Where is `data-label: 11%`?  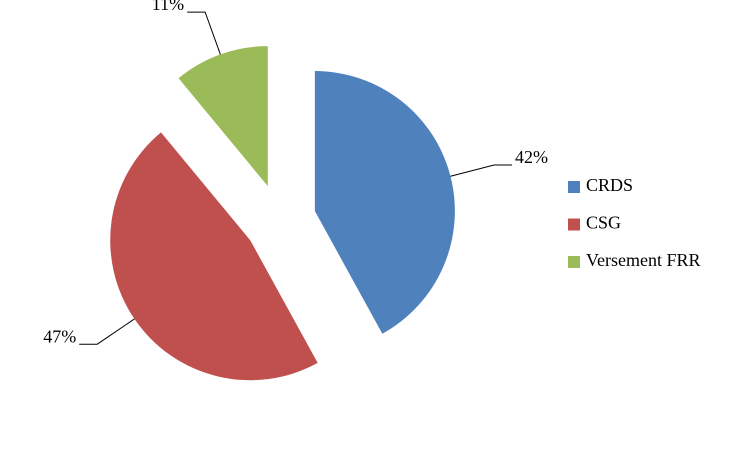 data-label: 11% is located at coordinates (168, 7).